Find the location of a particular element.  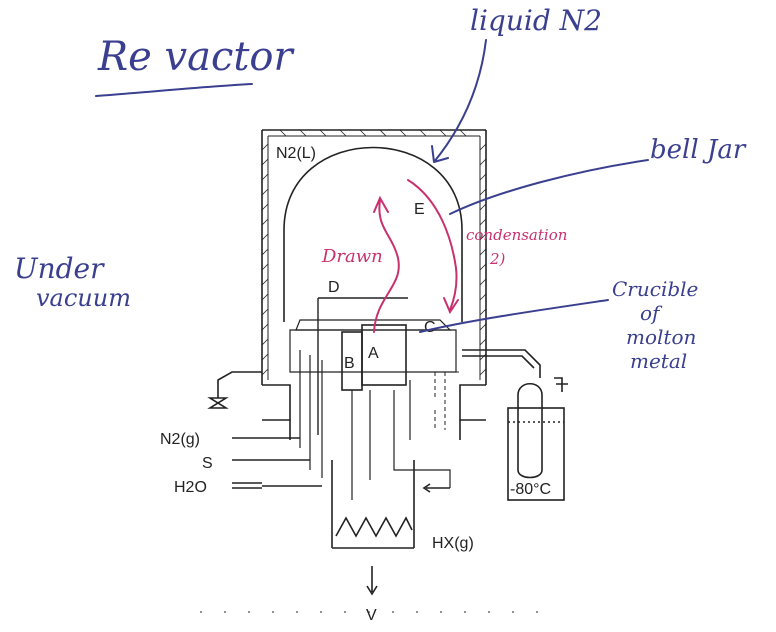

crucible-line3: molton is located at coordinates (661, 337).